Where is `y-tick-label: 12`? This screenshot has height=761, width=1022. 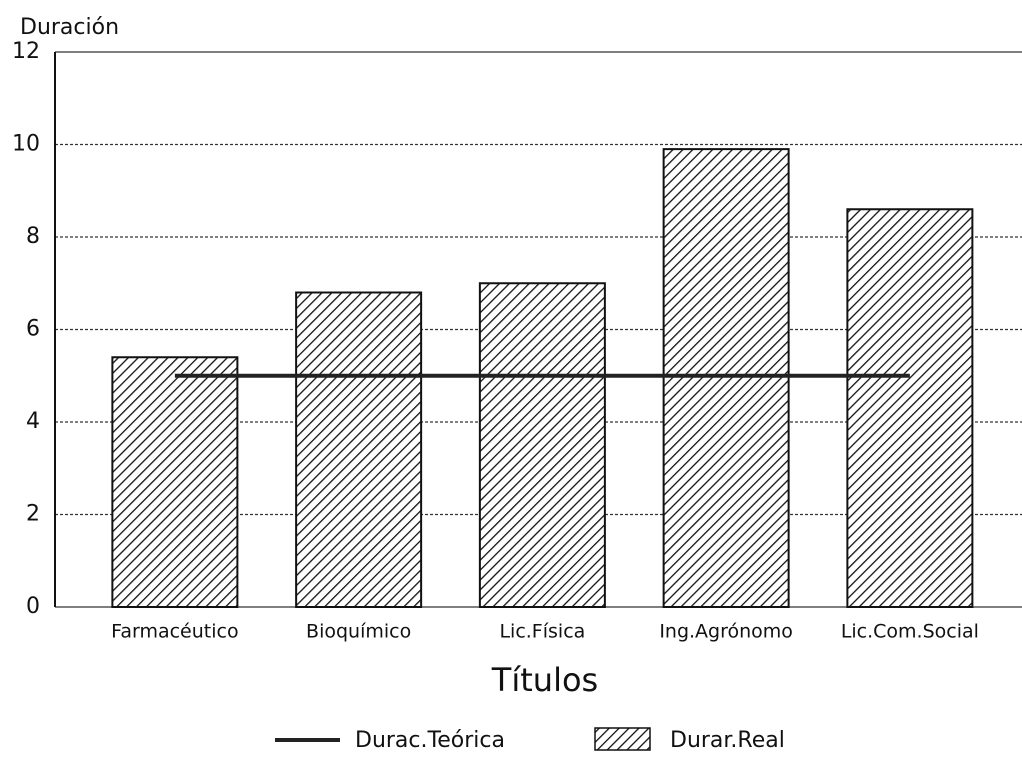 y-tick-label: 12 is located at coordinates (26, 51).